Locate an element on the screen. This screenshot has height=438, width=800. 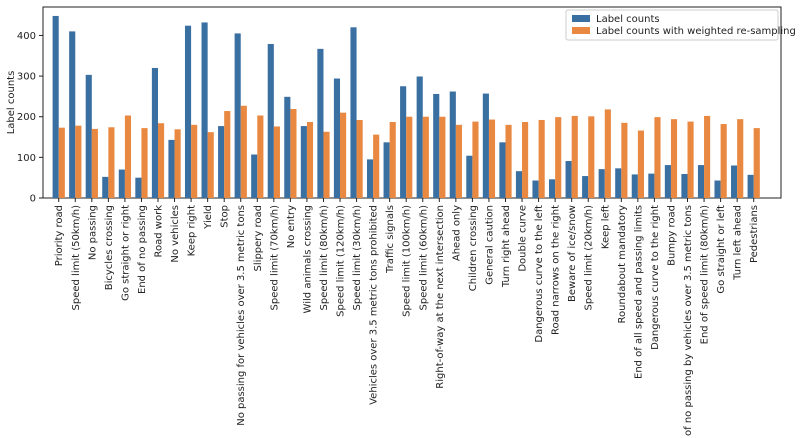
y-tick-label: 200 is located at coordinates (26, 117).